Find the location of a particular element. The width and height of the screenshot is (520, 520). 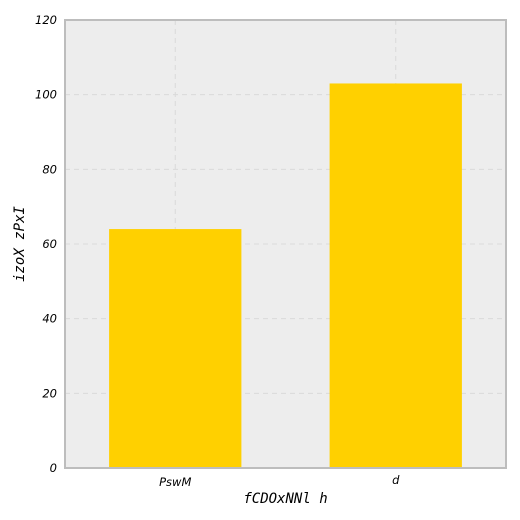

x-tick-label: d is located at coordinates (396, 480).